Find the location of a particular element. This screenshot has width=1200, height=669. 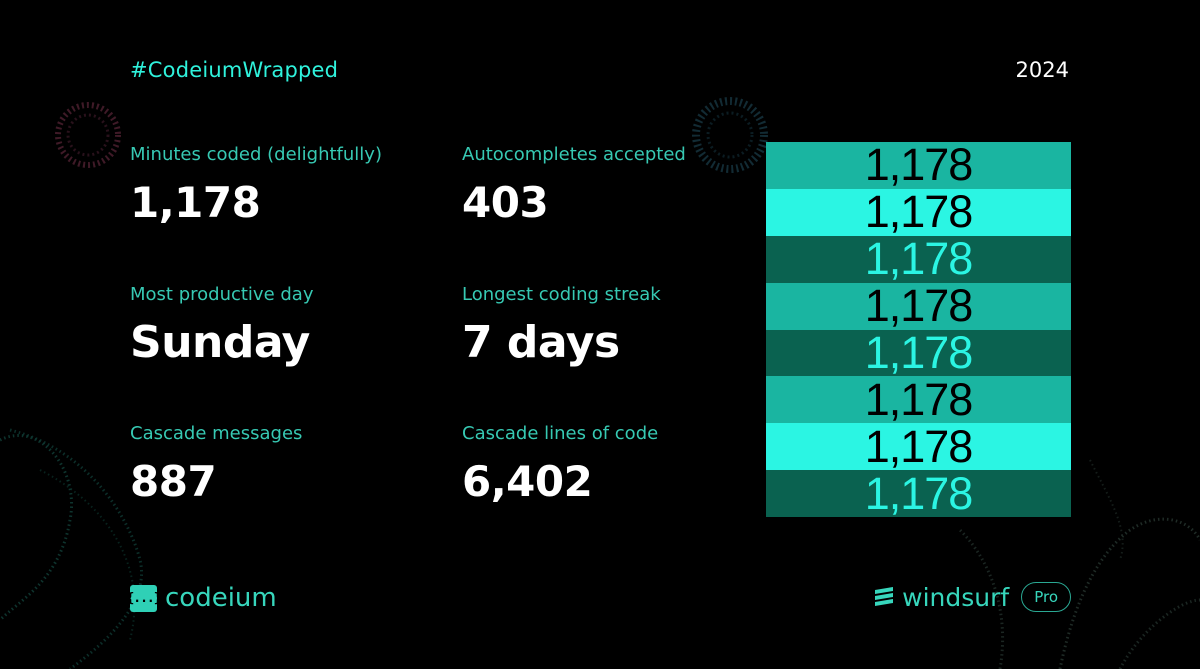

stat-label: Autocompletes accepted is located at coordinates (574, 154).